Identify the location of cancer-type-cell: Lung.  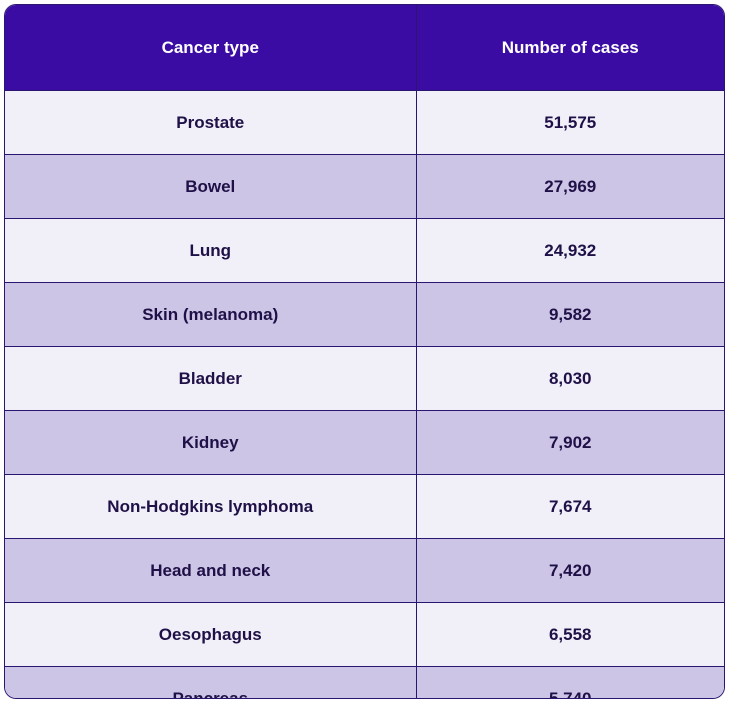
(211, 250).